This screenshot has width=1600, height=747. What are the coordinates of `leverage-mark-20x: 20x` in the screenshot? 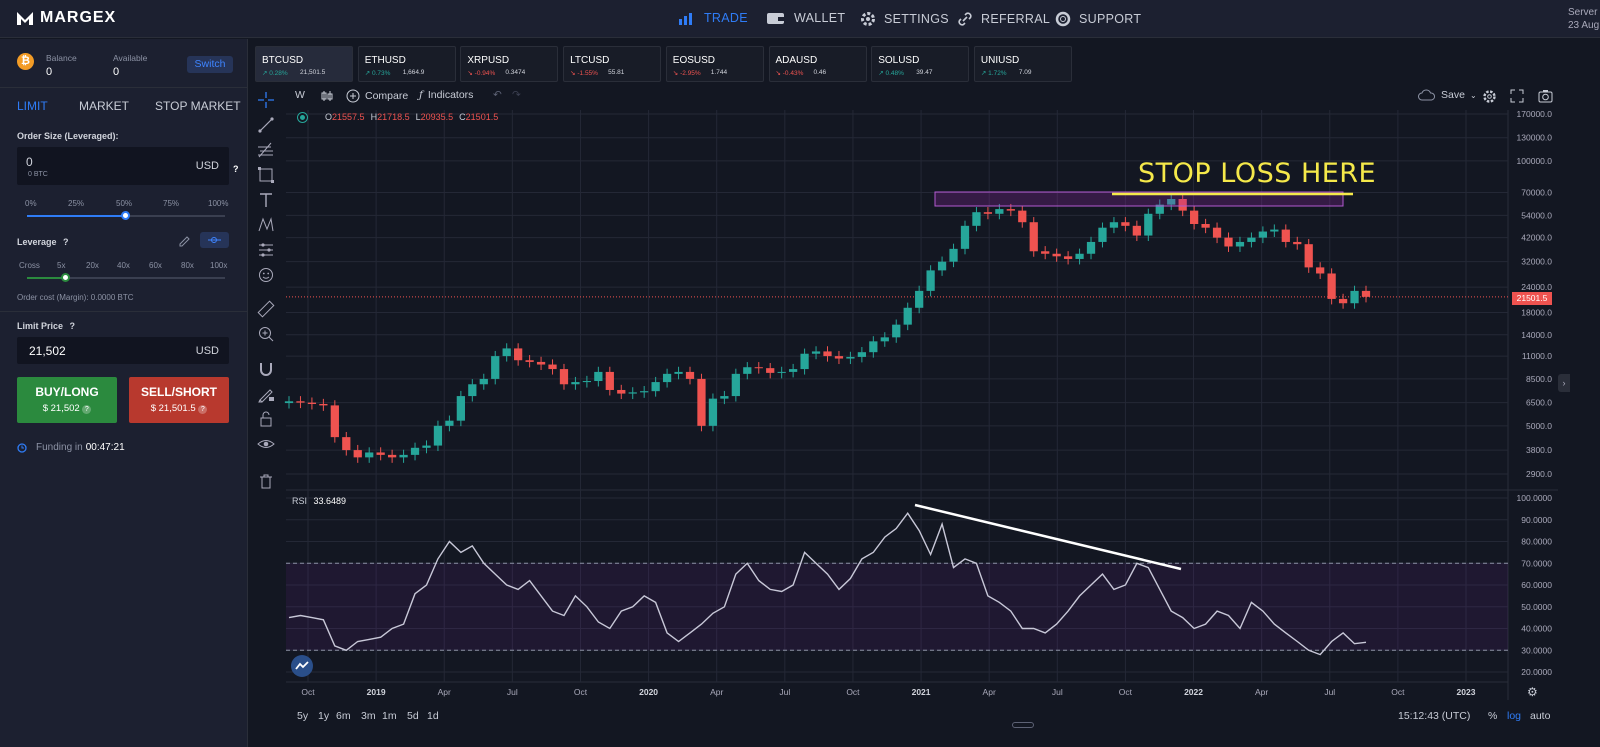 It's located at (92, 265).